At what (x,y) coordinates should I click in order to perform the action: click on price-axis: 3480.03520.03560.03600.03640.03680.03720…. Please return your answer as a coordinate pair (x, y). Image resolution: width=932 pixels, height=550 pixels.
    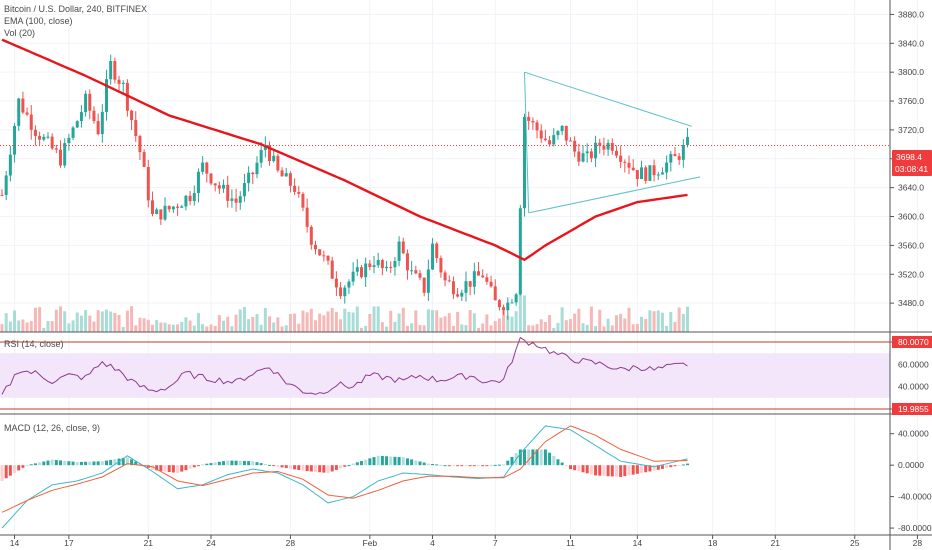
    Looking at the image, I should click on (907, 158).